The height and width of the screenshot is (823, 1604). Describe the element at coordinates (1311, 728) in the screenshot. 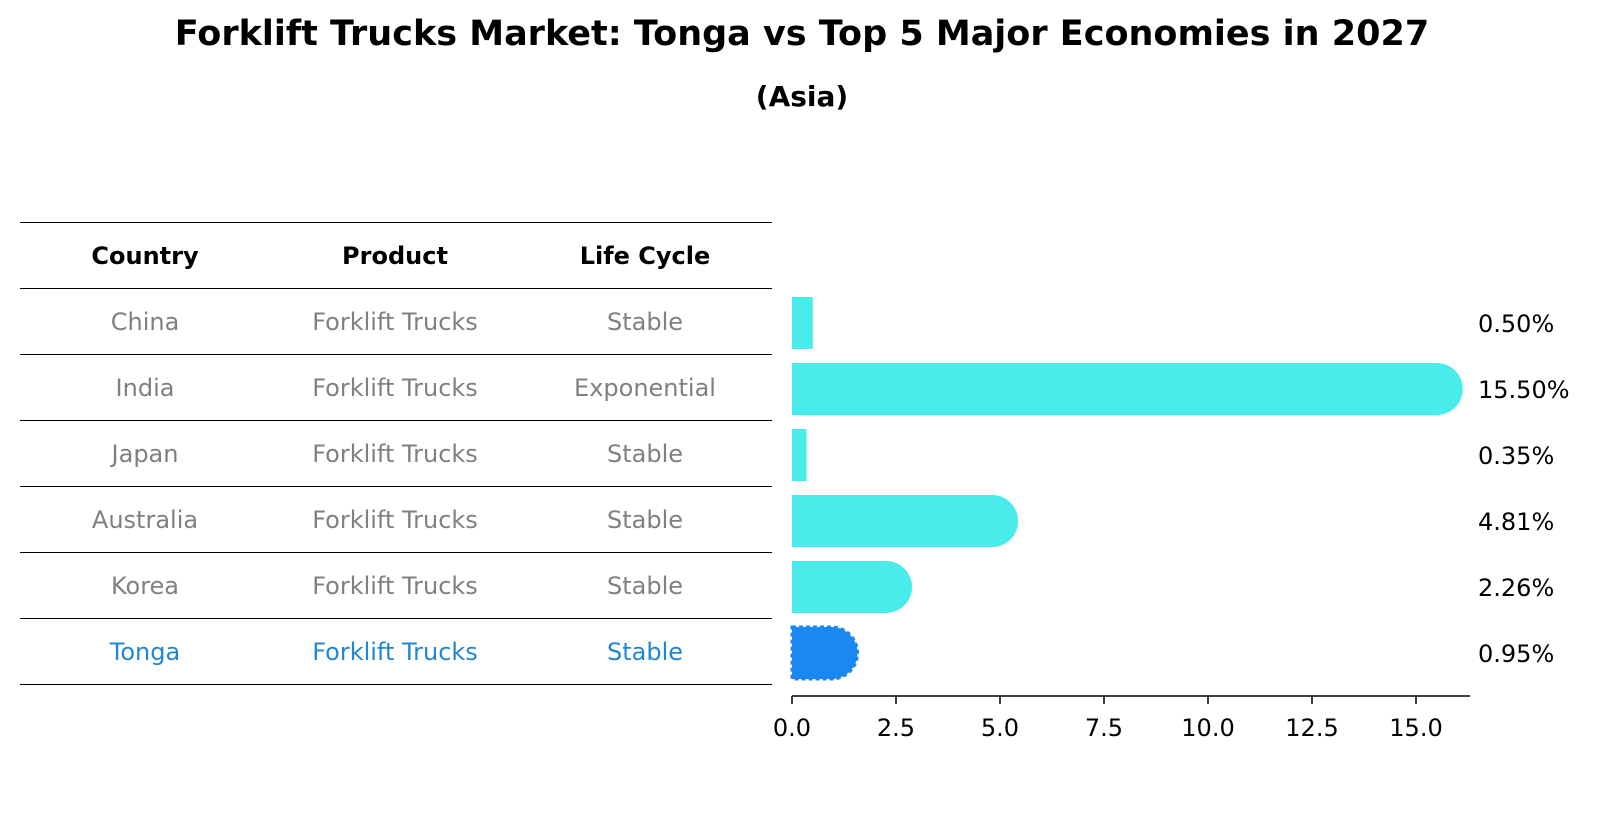

I see `x-tick-label: 12.5` at that location.